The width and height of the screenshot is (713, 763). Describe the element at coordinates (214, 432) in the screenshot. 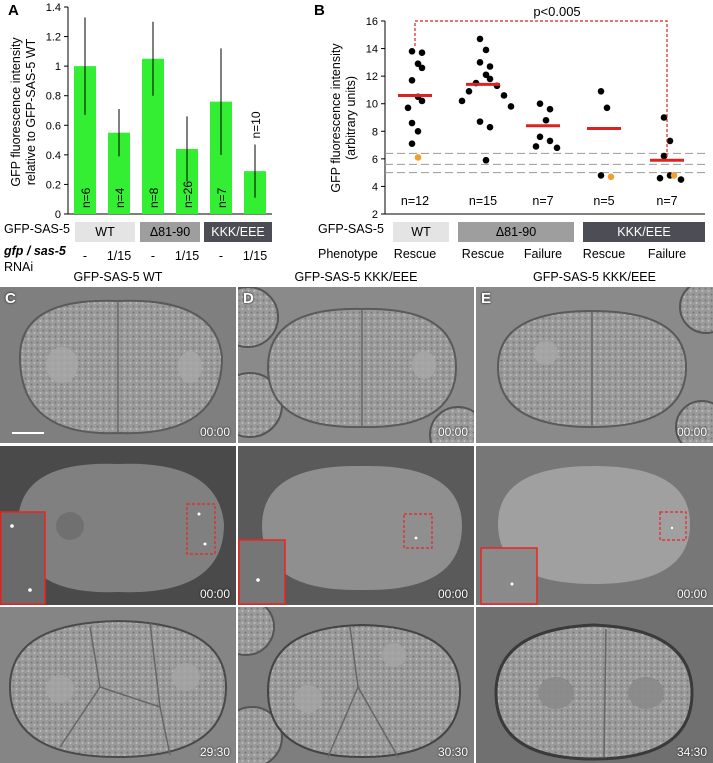

I see `panel-c-time-1: 00:00` at that location.